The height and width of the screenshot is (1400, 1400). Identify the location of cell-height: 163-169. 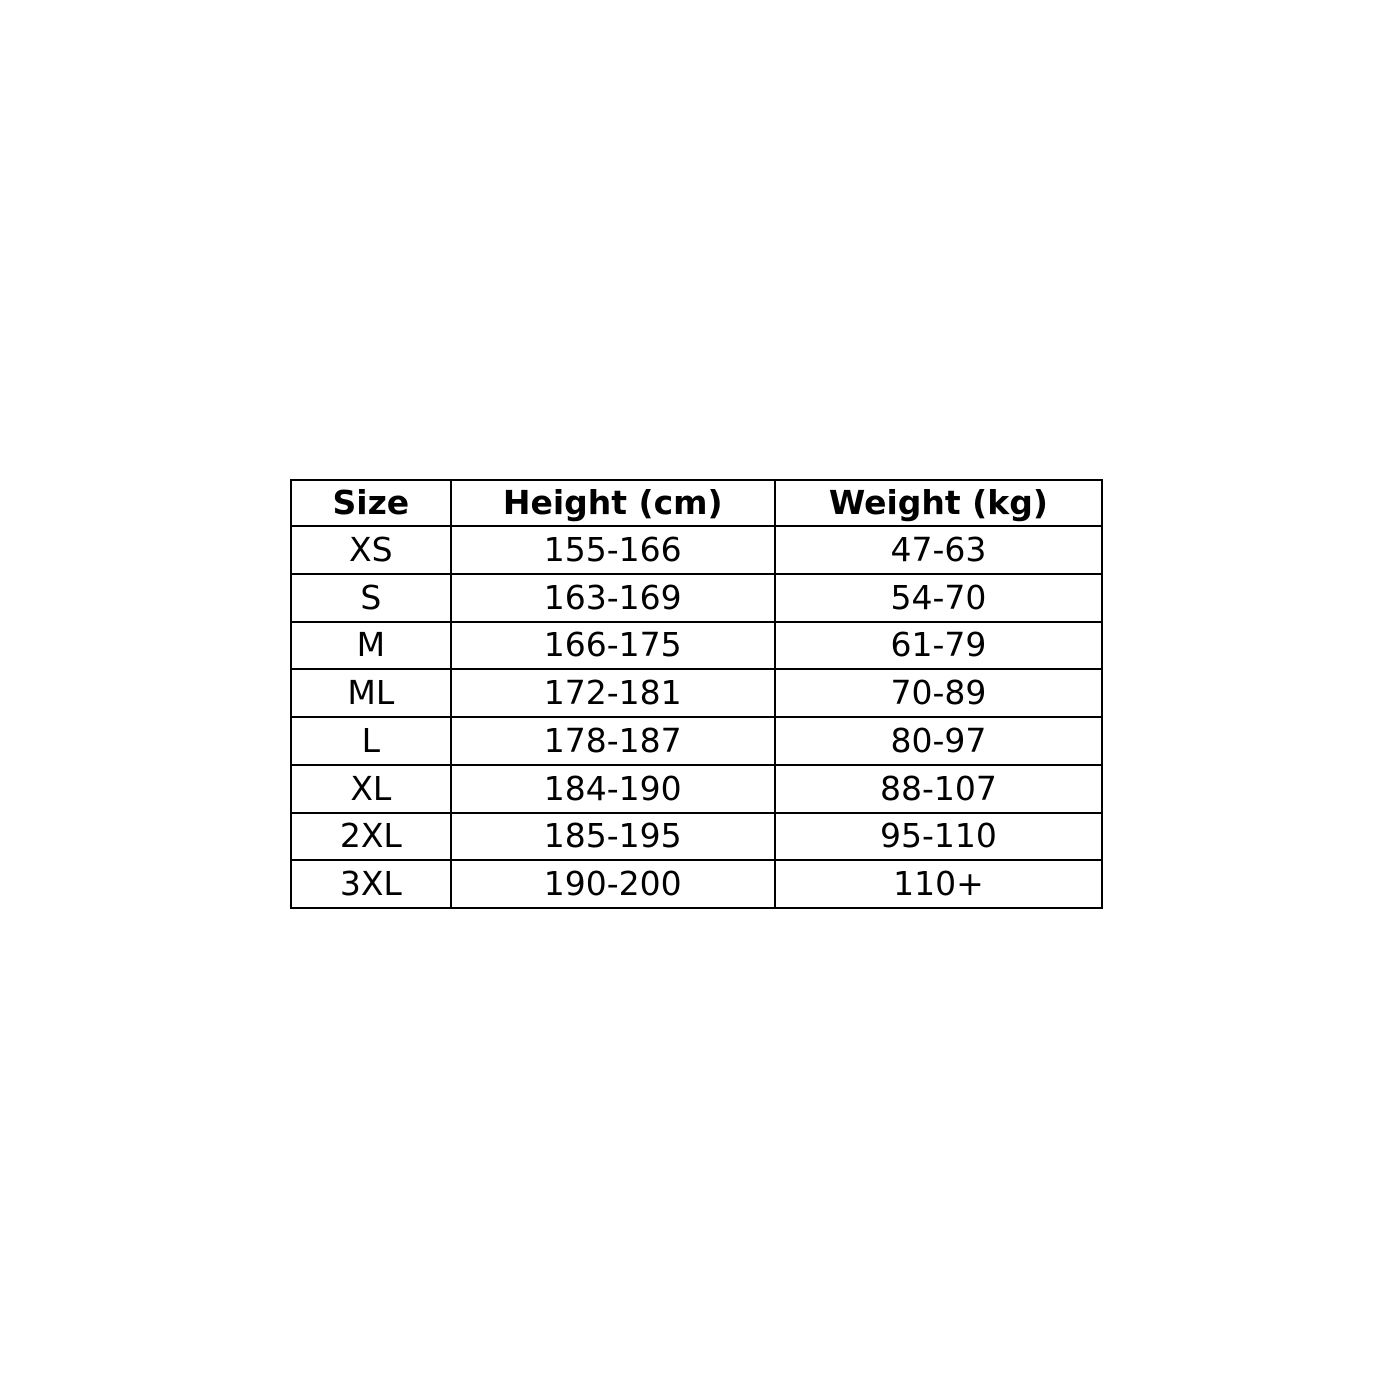
(612, 597).